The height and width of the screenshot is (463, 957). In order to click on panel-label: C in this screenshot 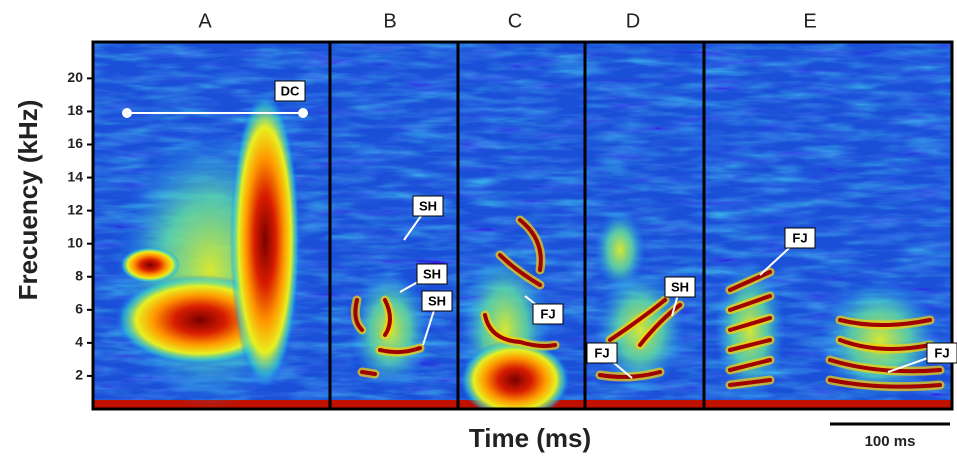, I will do `click(515, 21)`.